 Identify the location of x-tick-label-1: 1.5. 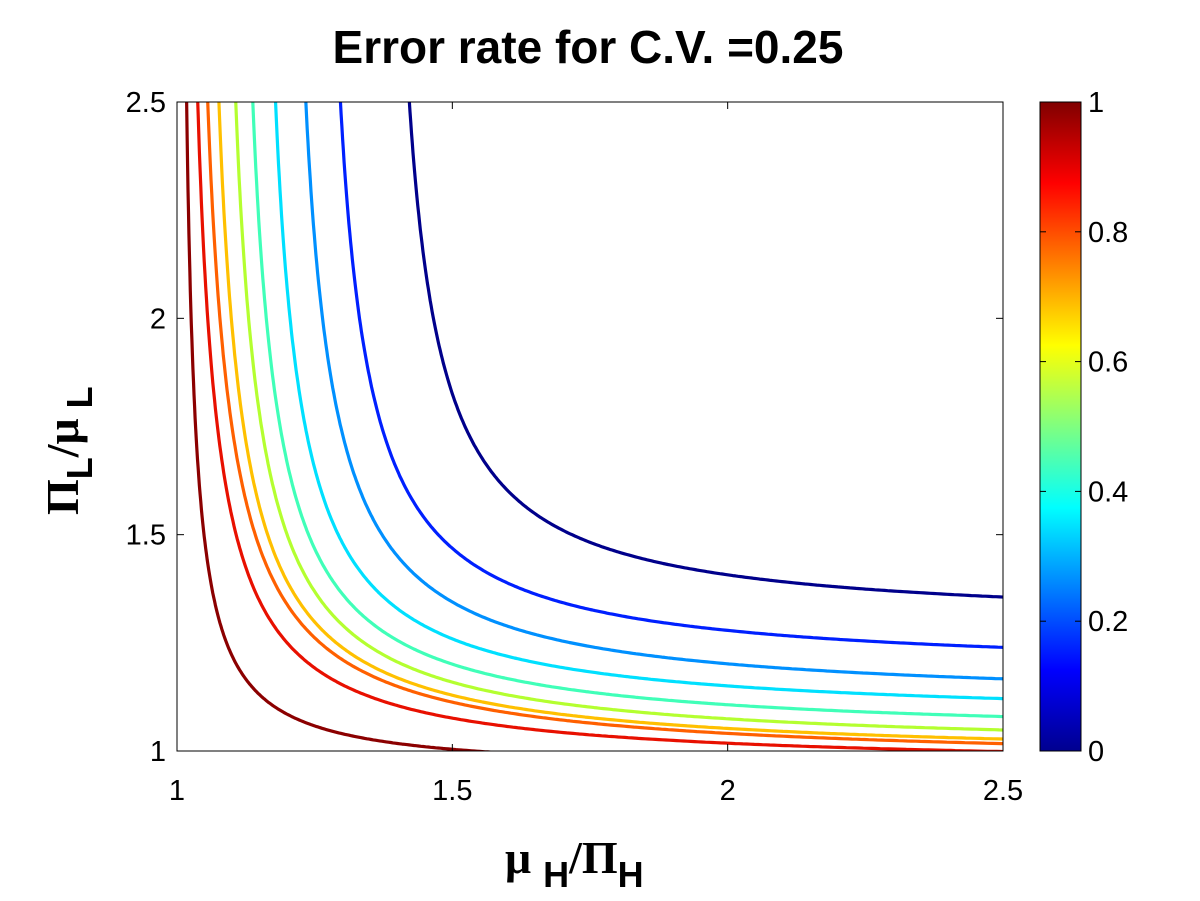
(452, 791).